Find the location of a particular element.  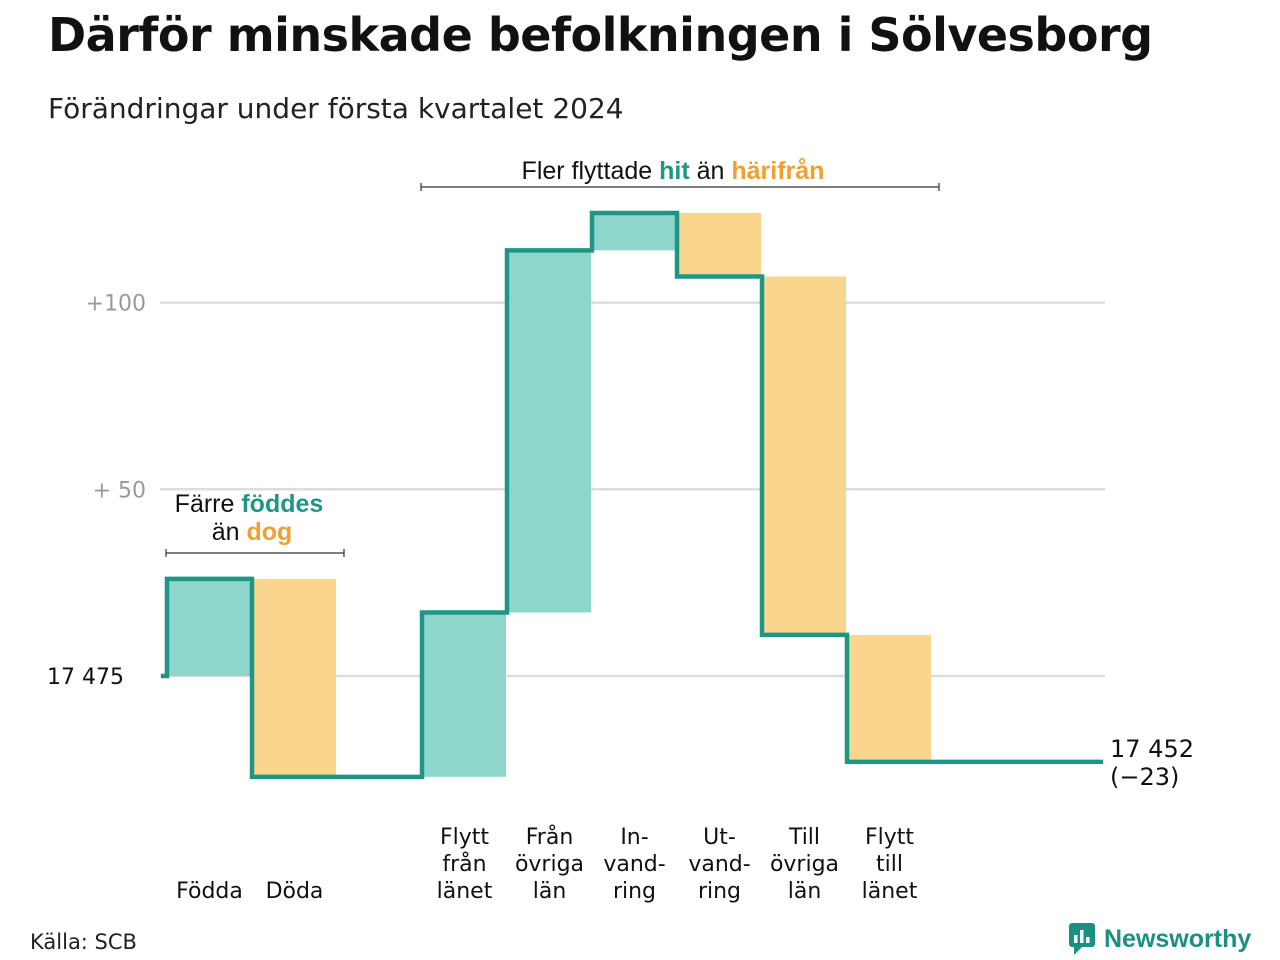

brand-logo: Newsworthy is located at coordinates (1159, 939).